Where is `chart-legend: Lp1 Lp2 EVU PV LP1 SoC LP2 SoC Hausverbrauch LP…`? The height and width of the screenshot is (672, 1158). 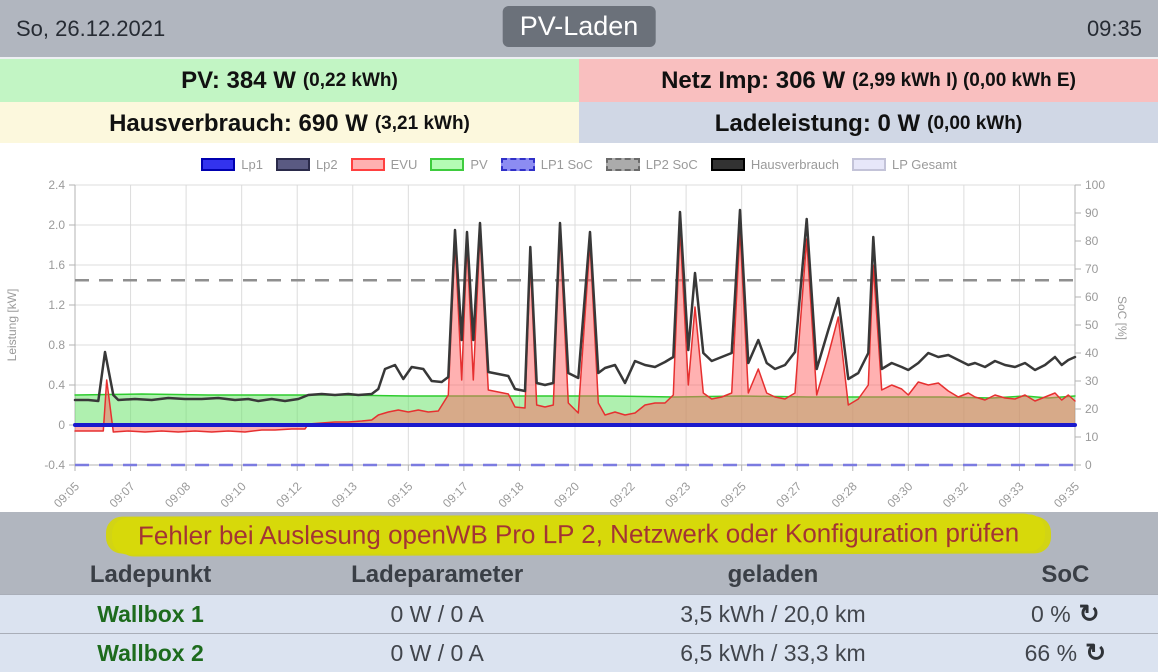 chart-legend: Lp1 Lp2 EVU PV LP1 SoC LP2 SoC Hausverbrauch LP… is located at coordinates (579, 164).